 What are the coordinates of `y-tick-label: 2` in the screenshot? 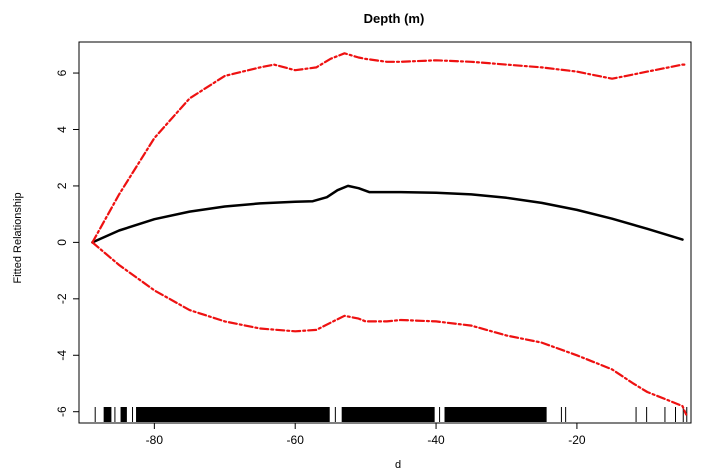 It's located at (62, 185).